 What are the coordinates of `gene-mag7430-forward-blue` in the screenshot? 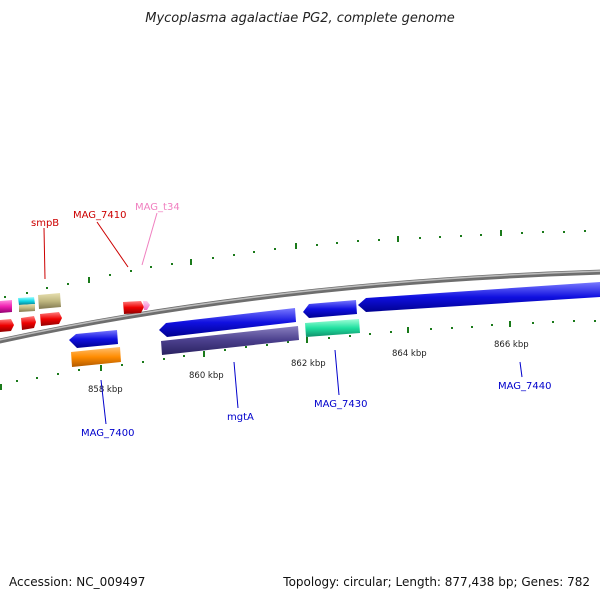 It's located at (330, 309).